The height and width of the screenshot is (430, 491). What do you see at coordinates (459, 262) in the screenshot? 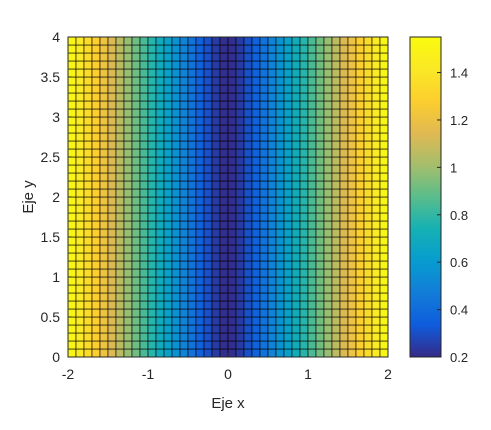
I see `colorbar-tick-label: 0.6` at bounding box center [459, 262].